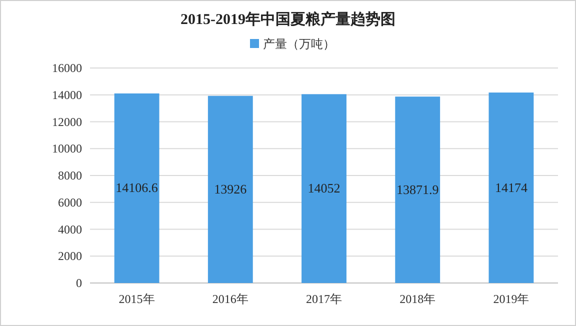 The width and height of the screenshot is (576, 326). What do you see at coordinates (136, 299) in the screenshot?
I see `x-tick-label: 2015年` at bounding box center [136, 299].